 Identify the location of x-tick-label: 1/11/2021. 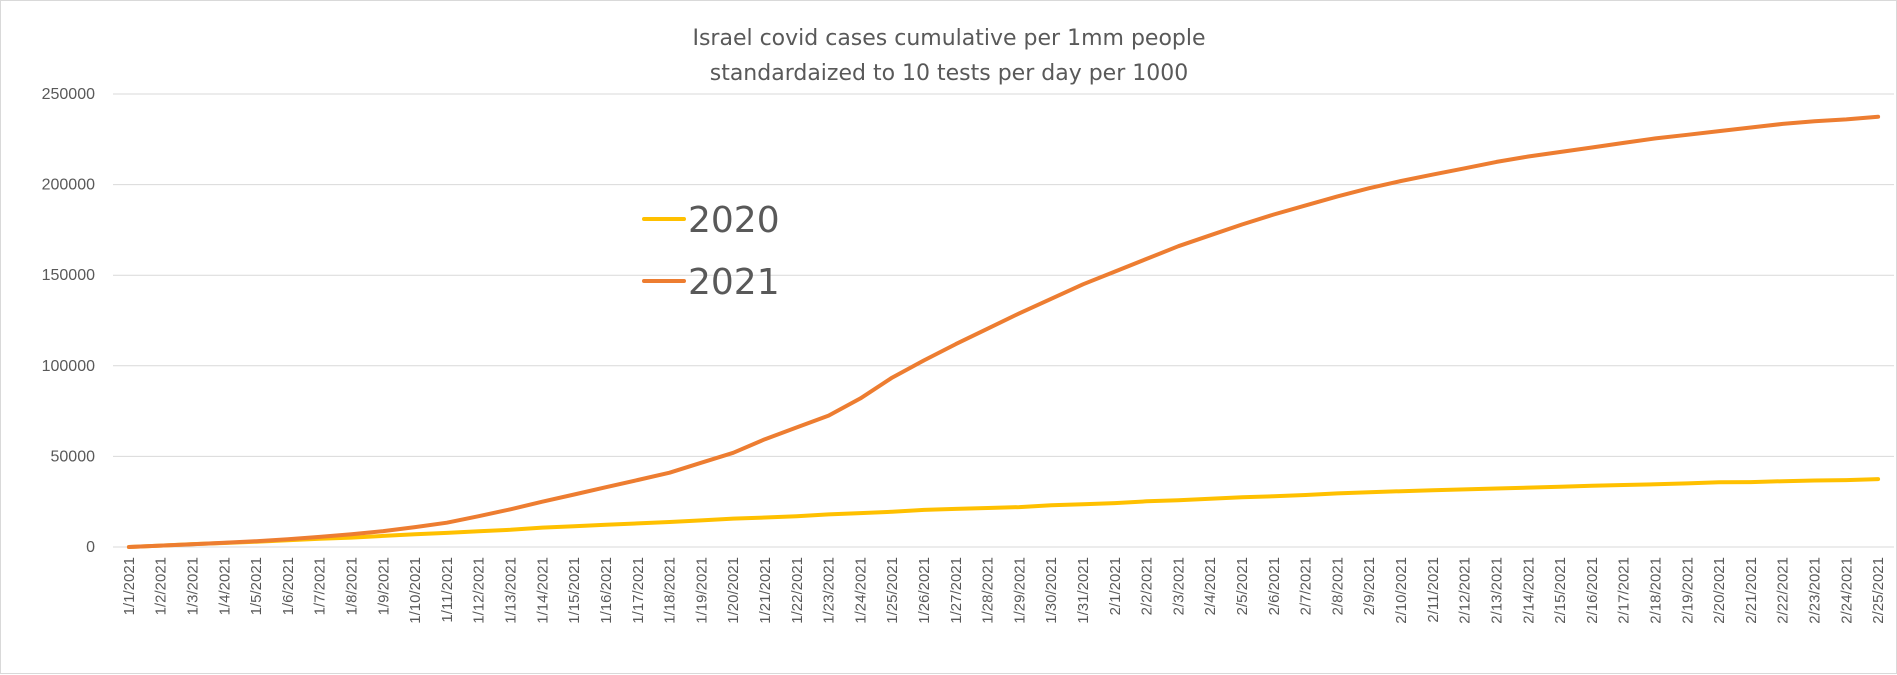
(447, 590).